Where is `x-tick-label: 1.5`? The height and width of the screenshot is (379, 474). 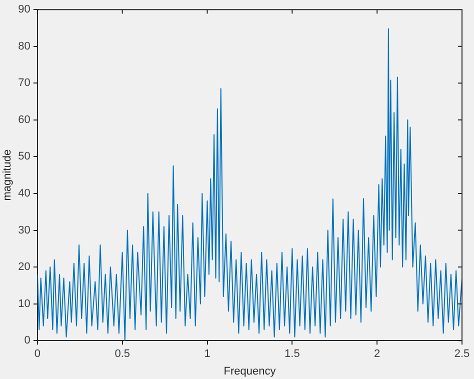
x-tick-label: 1.5 is located at coordinates (292, 354).